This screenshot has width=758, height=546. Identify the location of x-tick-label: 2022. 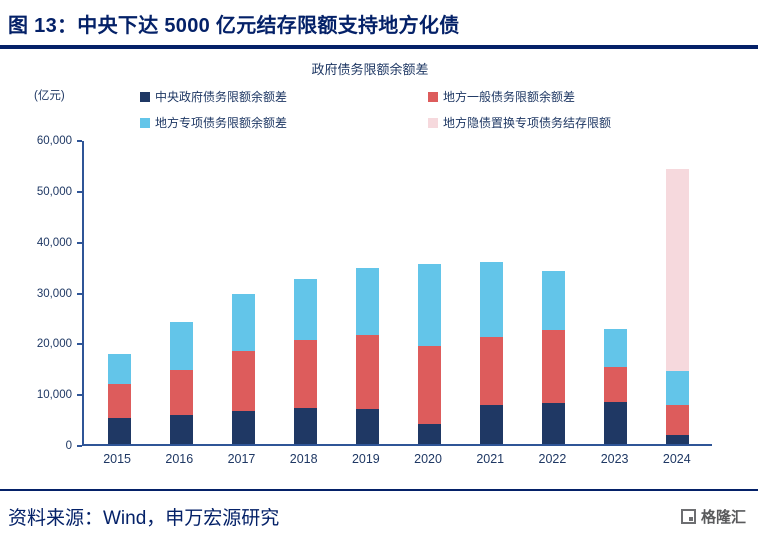
(552, 459).